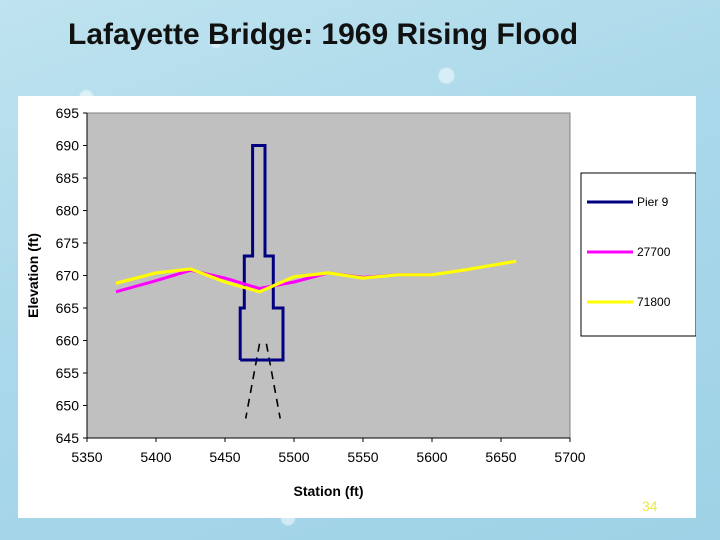 This screenshot has height=540, width=720. Describe the element at coordinates (293, 457) in the screenshot. I see `x-tick-label: 5500` at that location.